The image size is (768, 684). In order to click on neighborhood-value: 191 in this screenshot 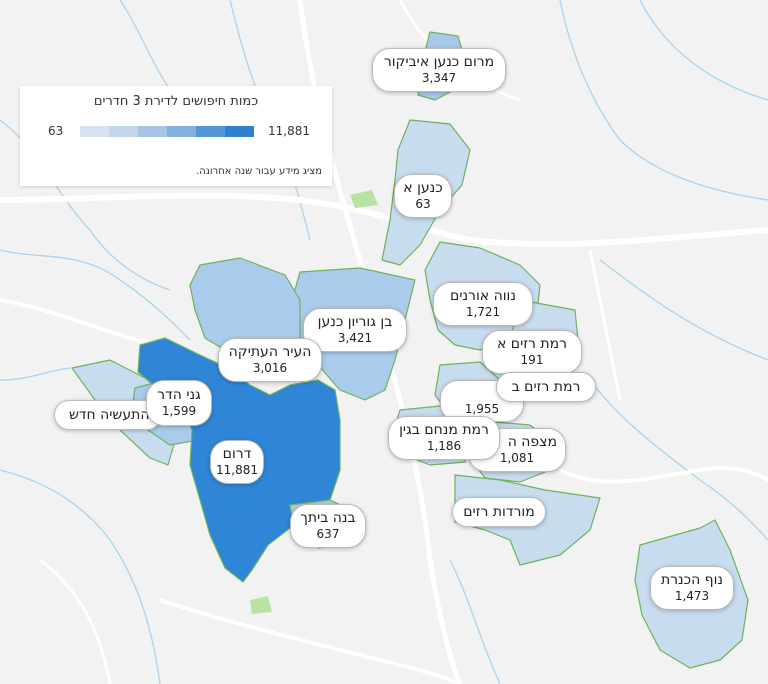, I will do `click(532, 360)`.